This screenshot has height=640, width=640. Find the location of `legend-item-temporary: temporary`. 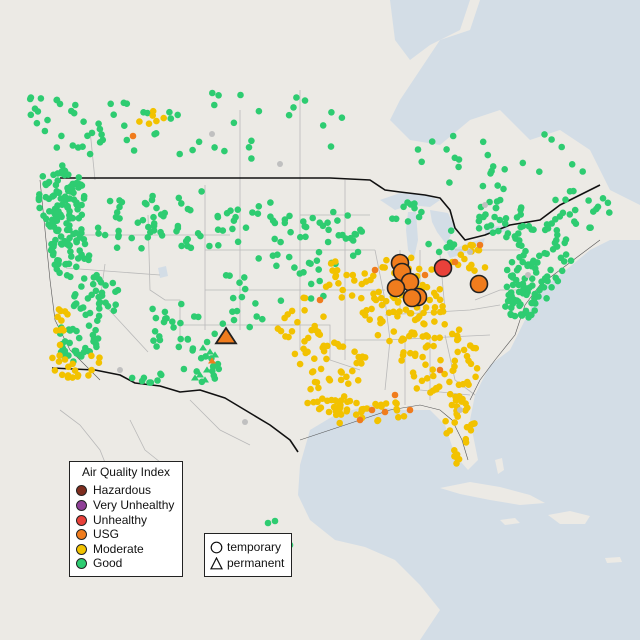

legend-item-temporary: temporary is located at coordinates (245, 547).